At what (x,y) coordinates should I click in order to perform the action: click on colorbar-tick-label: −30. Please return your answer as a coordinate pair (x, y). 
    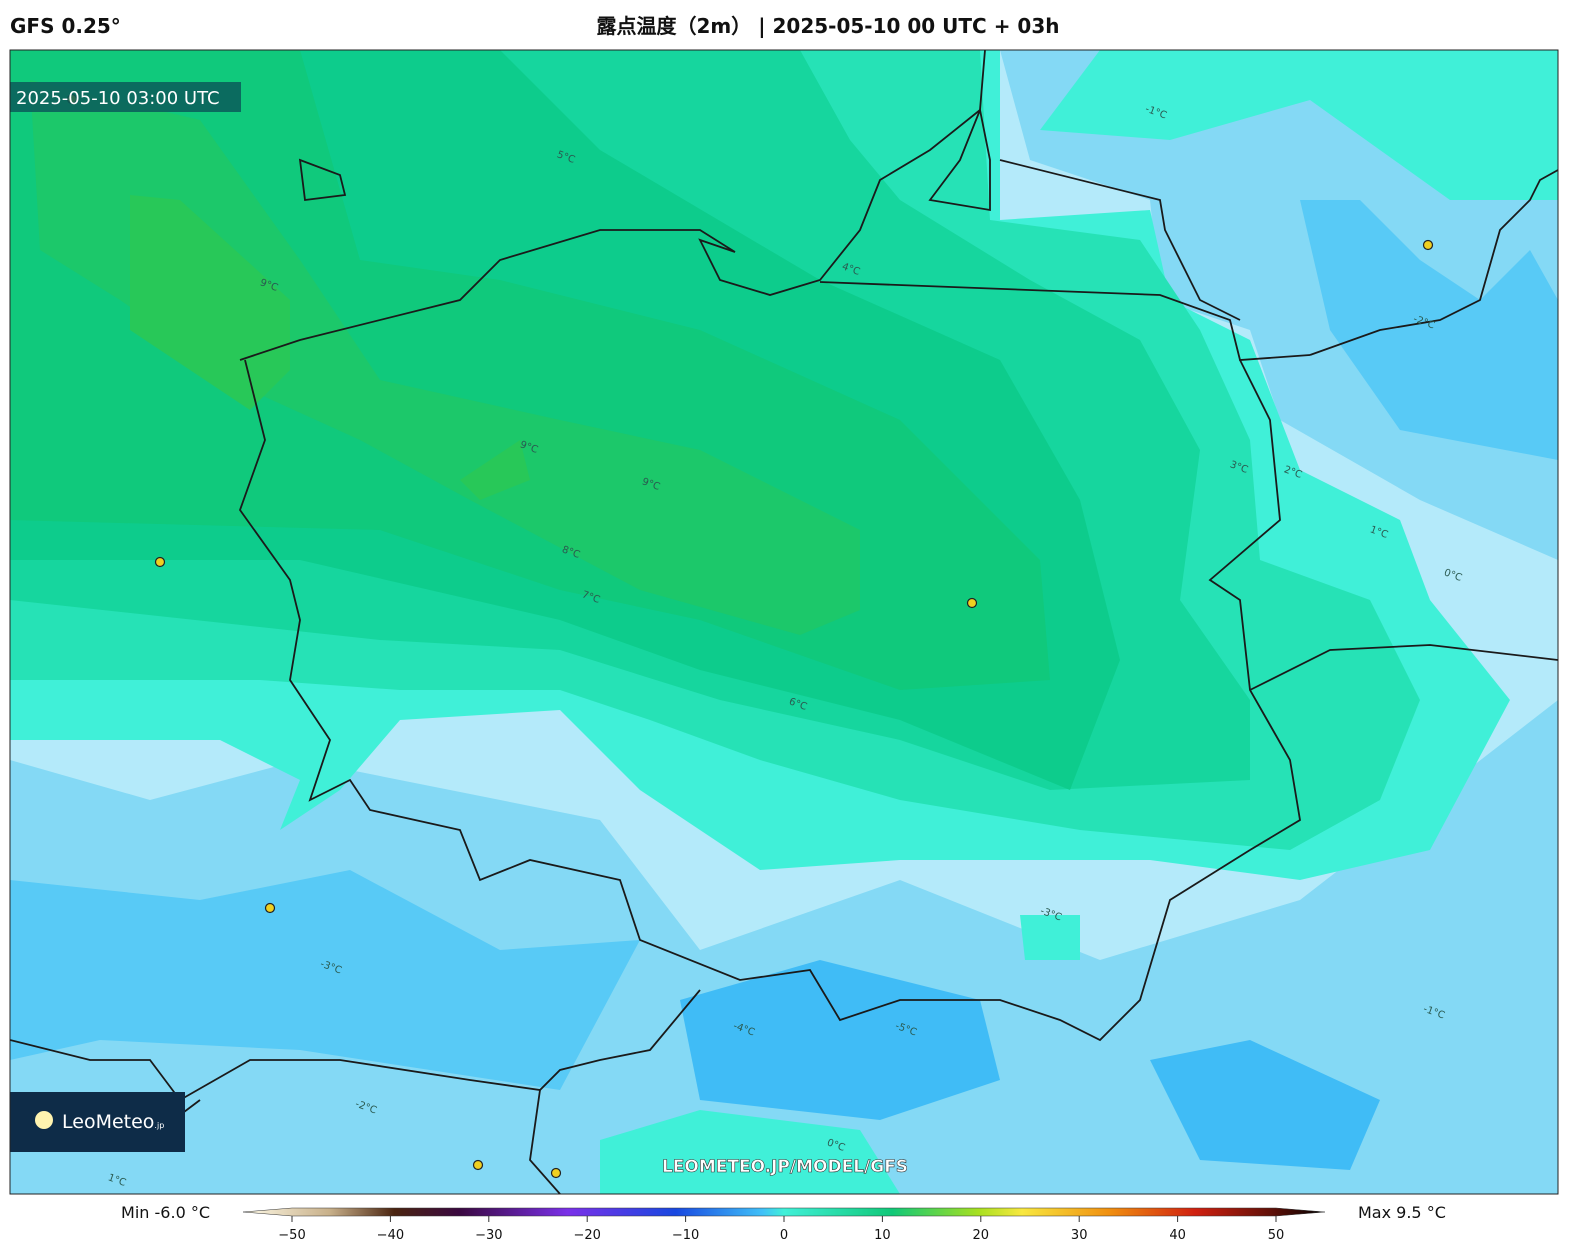
    Looking at the image, I should click on (488, 1235).